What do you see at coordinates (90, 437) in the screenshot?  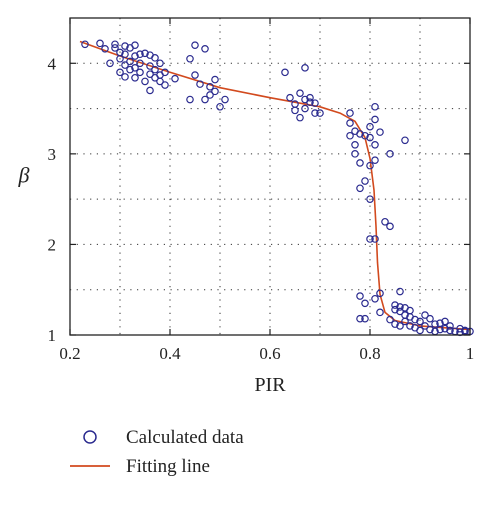 I see `legend-marker-calculated-data` at bounding box center [90, 437].